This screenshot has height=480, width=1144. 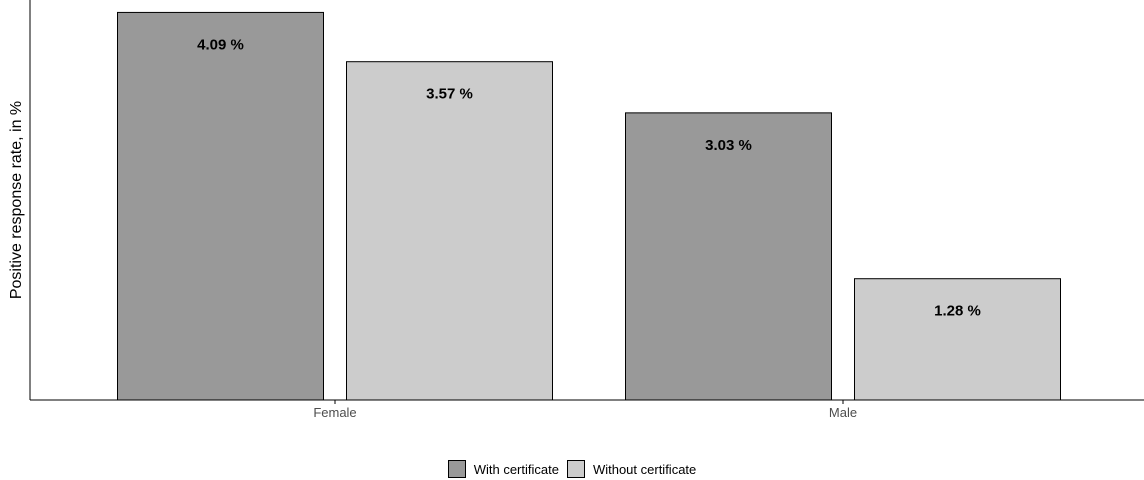 I want to click on legend-label-with-certificate: With certificate, so click(x=516, y=469).